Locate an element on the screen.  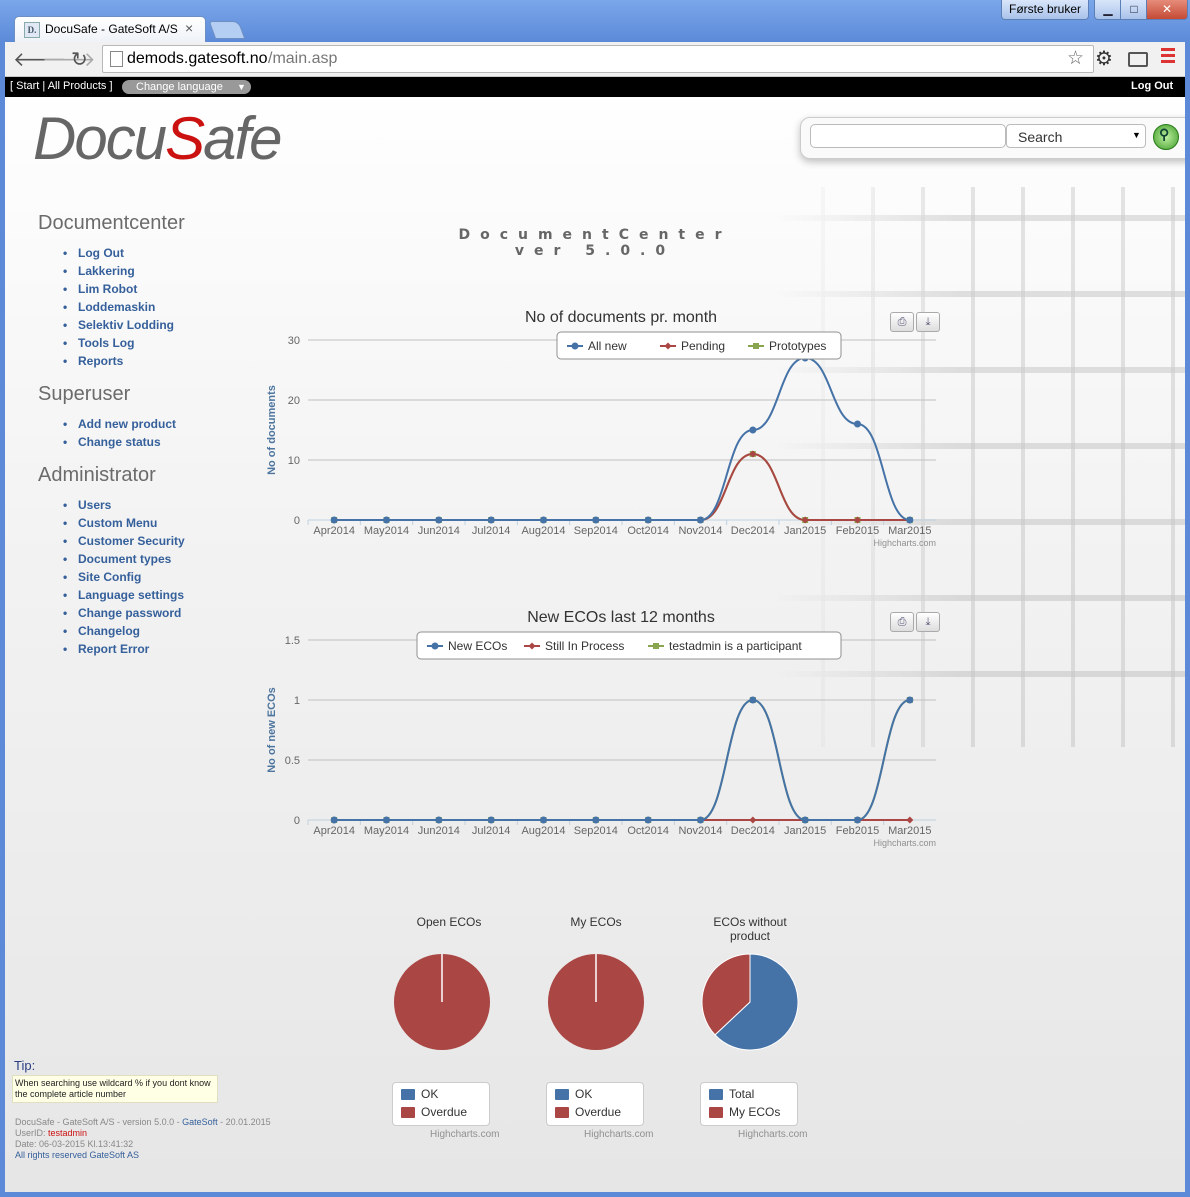
sidebar-item-custom-menu: Custom Menu is located at coordinates (124, 525).